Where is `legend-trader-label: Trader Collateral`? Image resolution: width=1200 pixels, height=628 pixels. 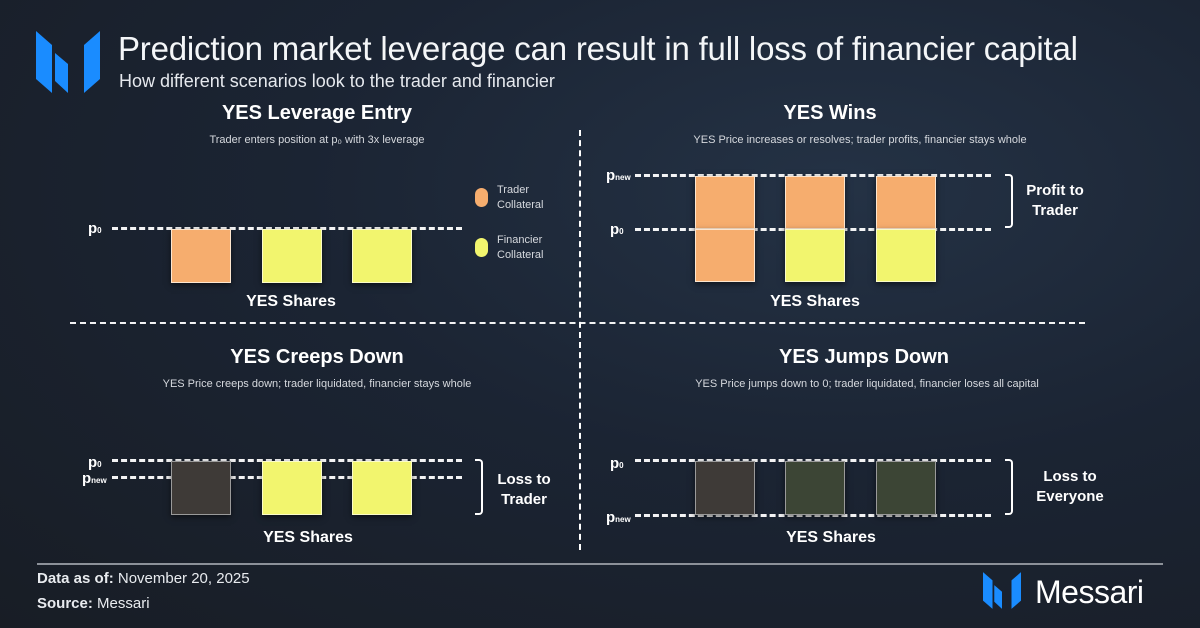 legend-trader-label: Trader Collateral is located at coordinates (520, 197).